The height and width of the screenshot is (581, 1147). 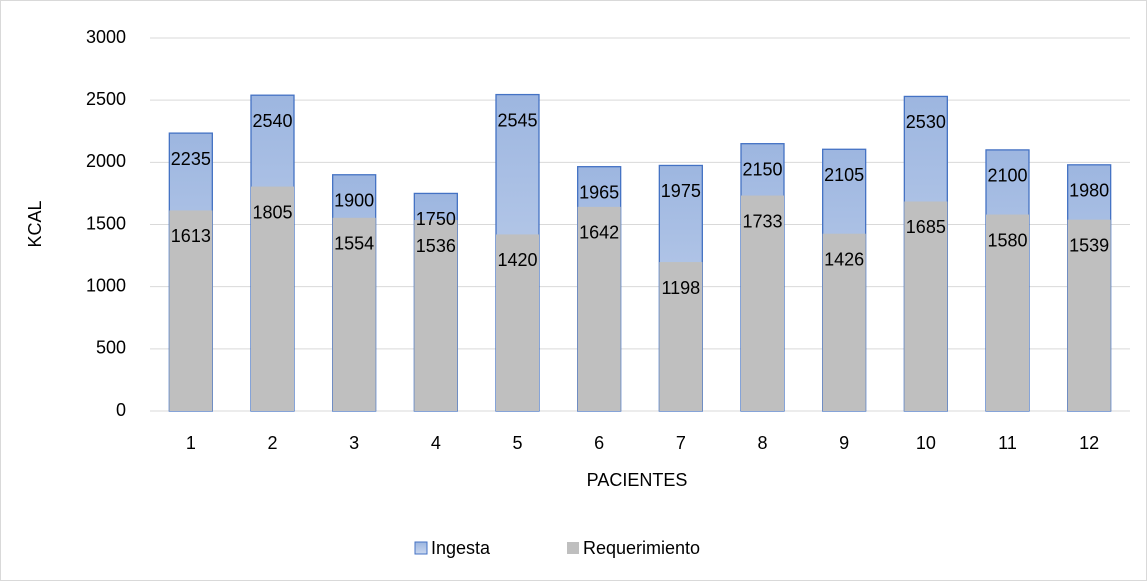 What do you see at coordinates (1007, 176) in the screenshot?
I see `data-label: 2100` at bounding box center [1007, 176].